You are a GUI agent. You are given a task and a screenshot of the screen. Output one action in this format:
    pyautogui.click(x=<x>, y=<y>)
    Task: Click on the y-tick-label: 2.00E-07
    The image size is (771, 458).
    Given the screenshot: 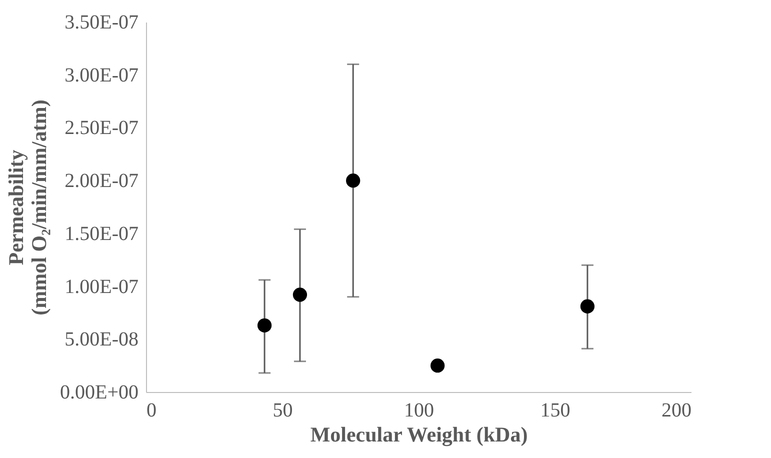 What is the action you would take?
    pyautogui.click(x=101, y=181)
    